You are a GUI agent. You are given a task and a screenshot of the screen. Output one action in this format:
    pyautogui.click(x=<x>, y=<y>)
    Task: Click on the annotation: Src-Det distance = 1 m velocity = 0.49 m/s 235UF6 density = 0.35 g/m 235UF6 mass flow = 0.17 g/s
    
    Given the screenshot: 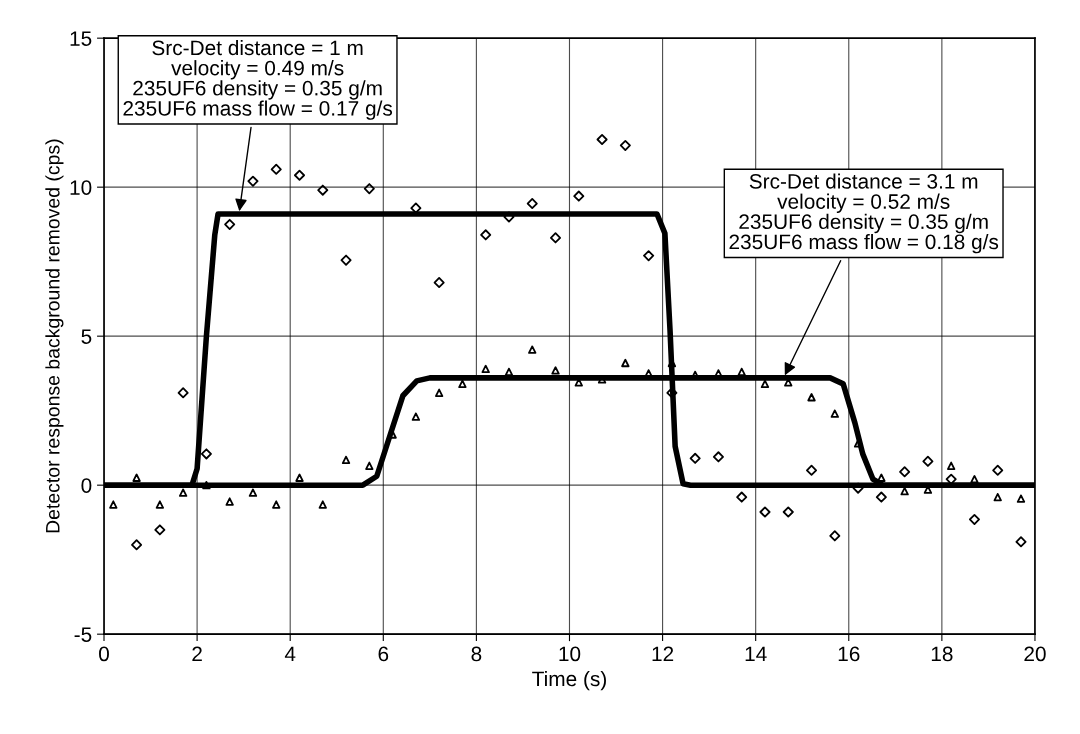 What is the action you would take?
    pyautogui.click(x=258, y=79)
    